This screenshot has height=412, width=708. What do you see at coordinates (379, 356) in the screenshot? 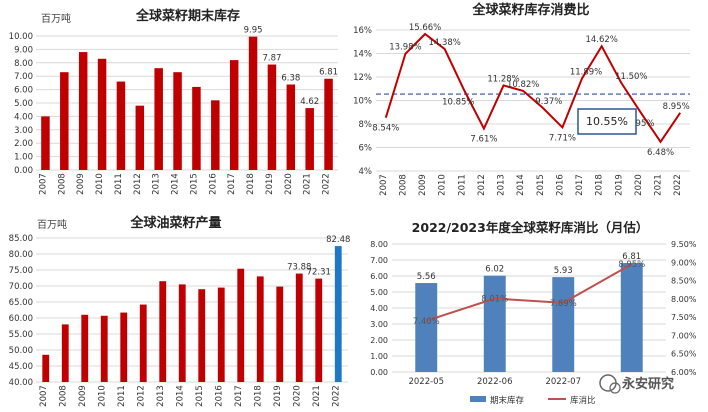
I see `y-tick-label-left: 1.00` at bounding box center [379, 356].